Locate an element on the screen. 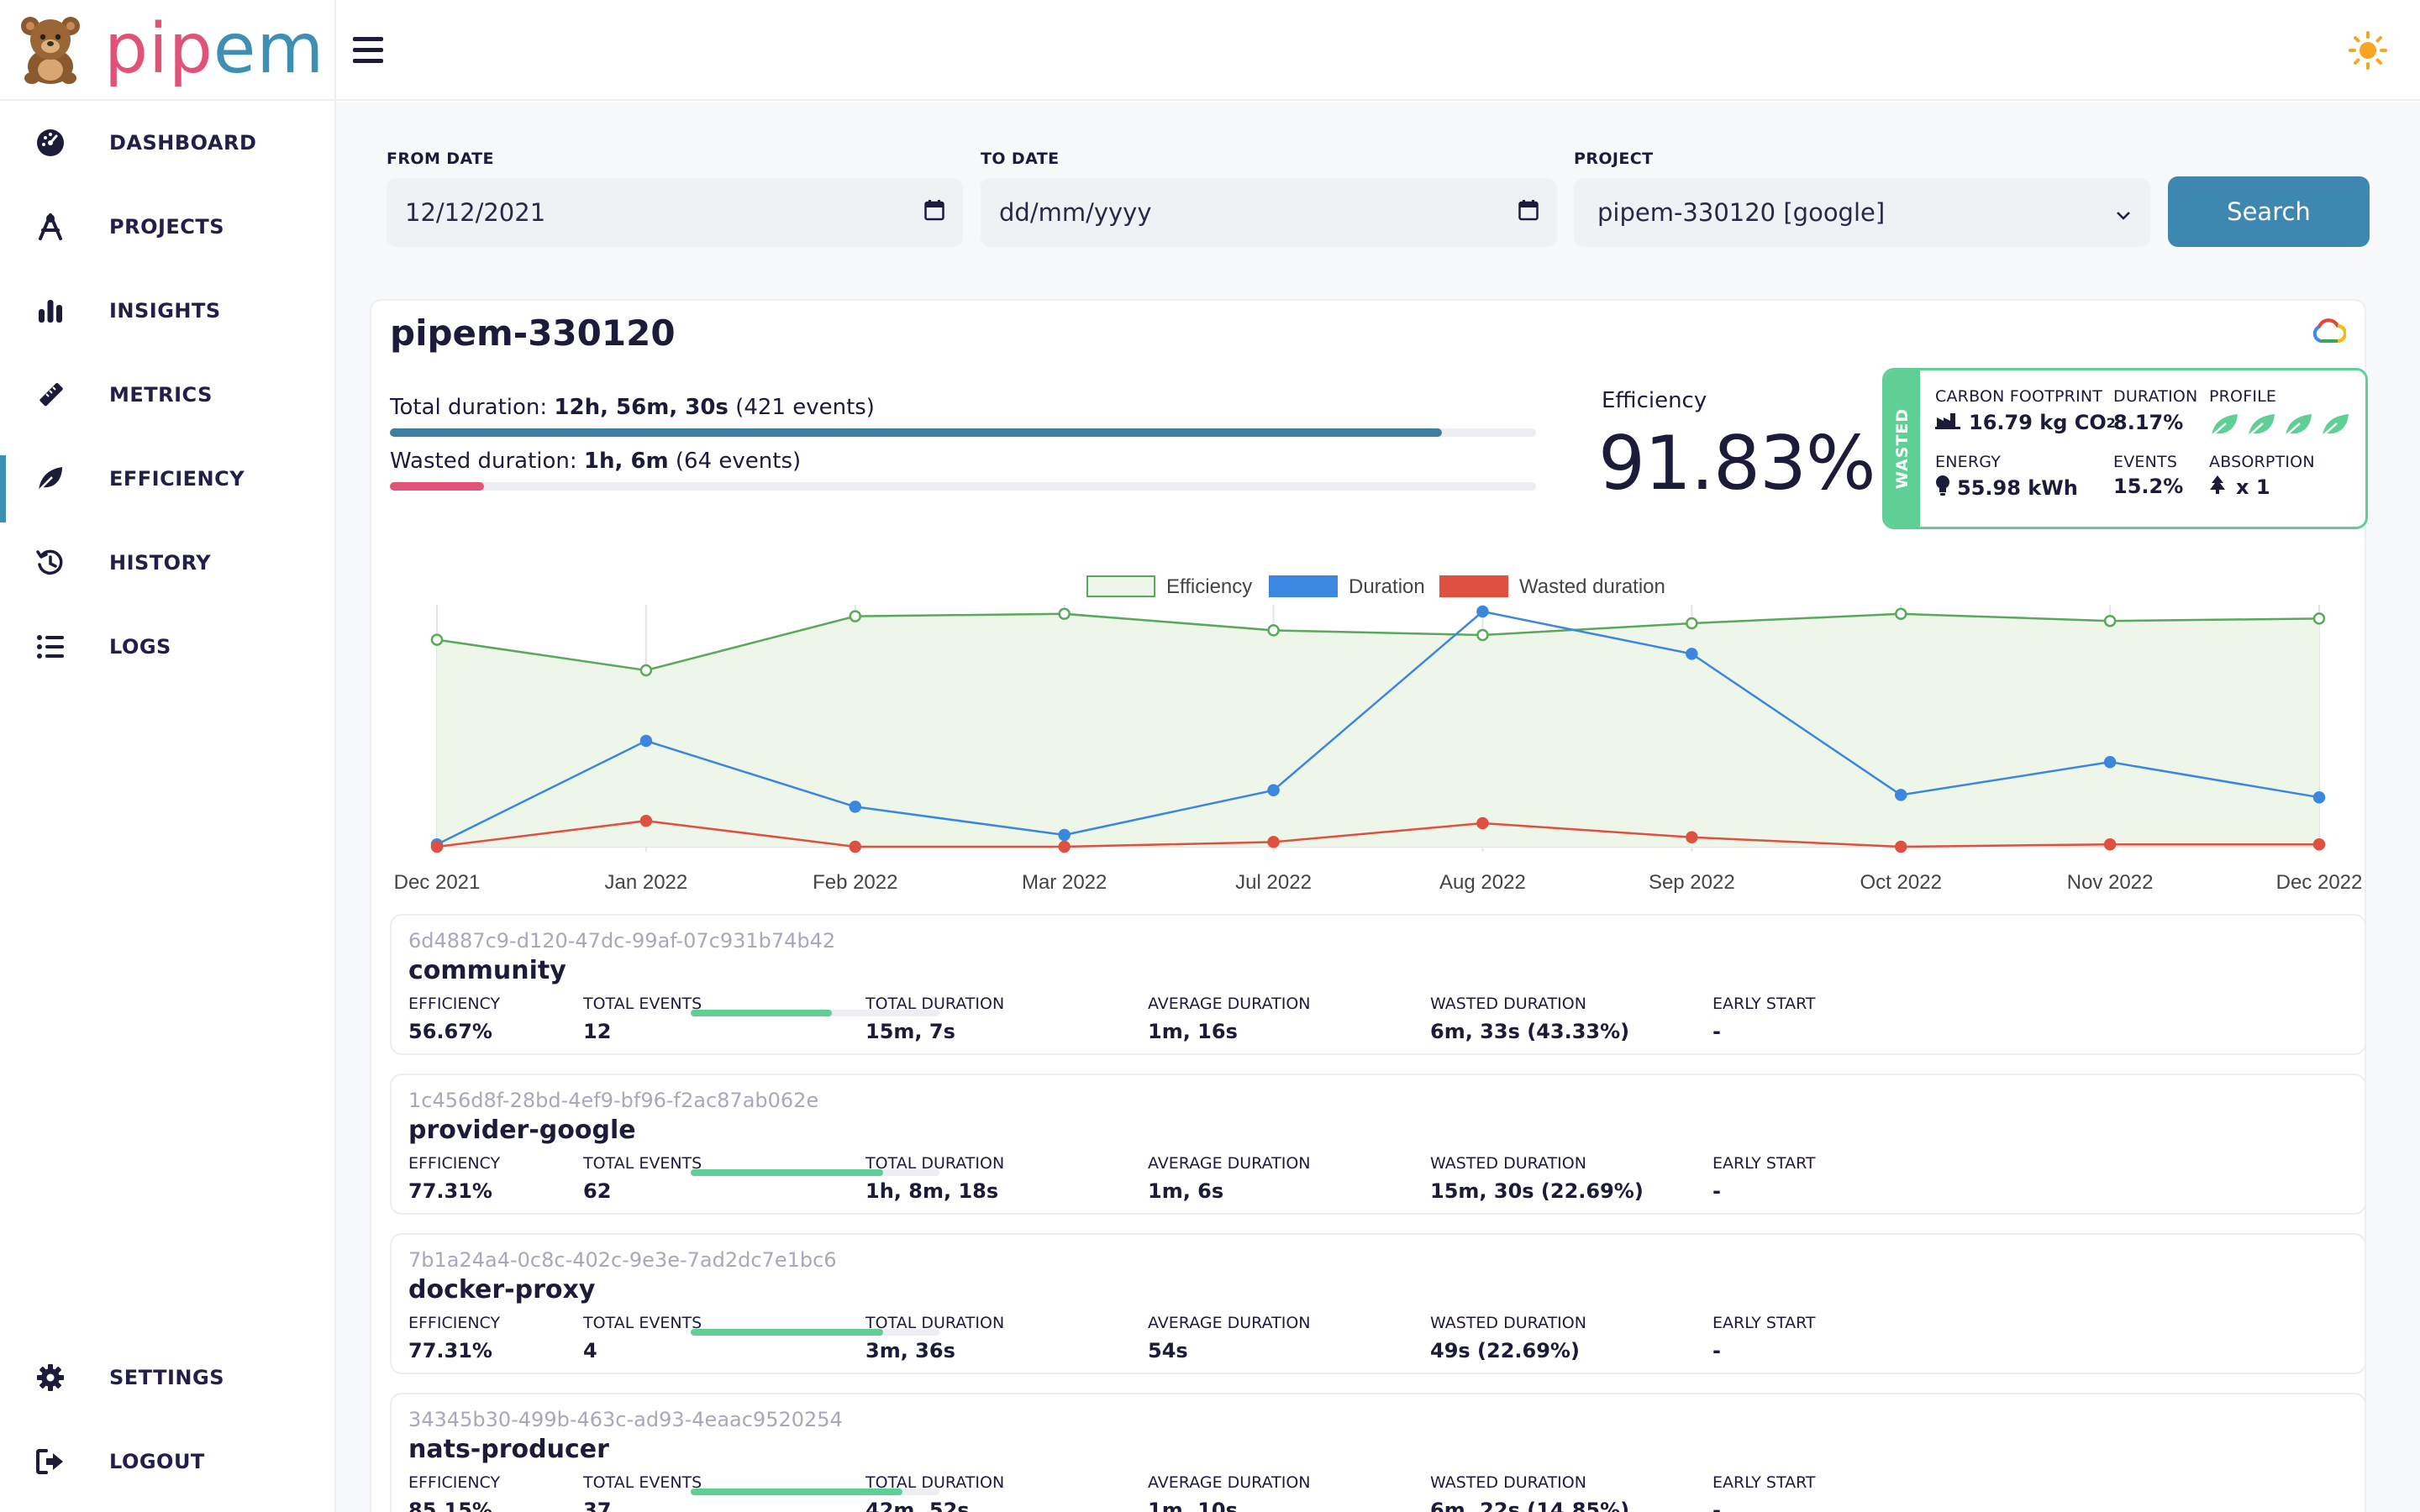  sidebar-item-label: LOGOUT is located at coordinates (157, 1461).